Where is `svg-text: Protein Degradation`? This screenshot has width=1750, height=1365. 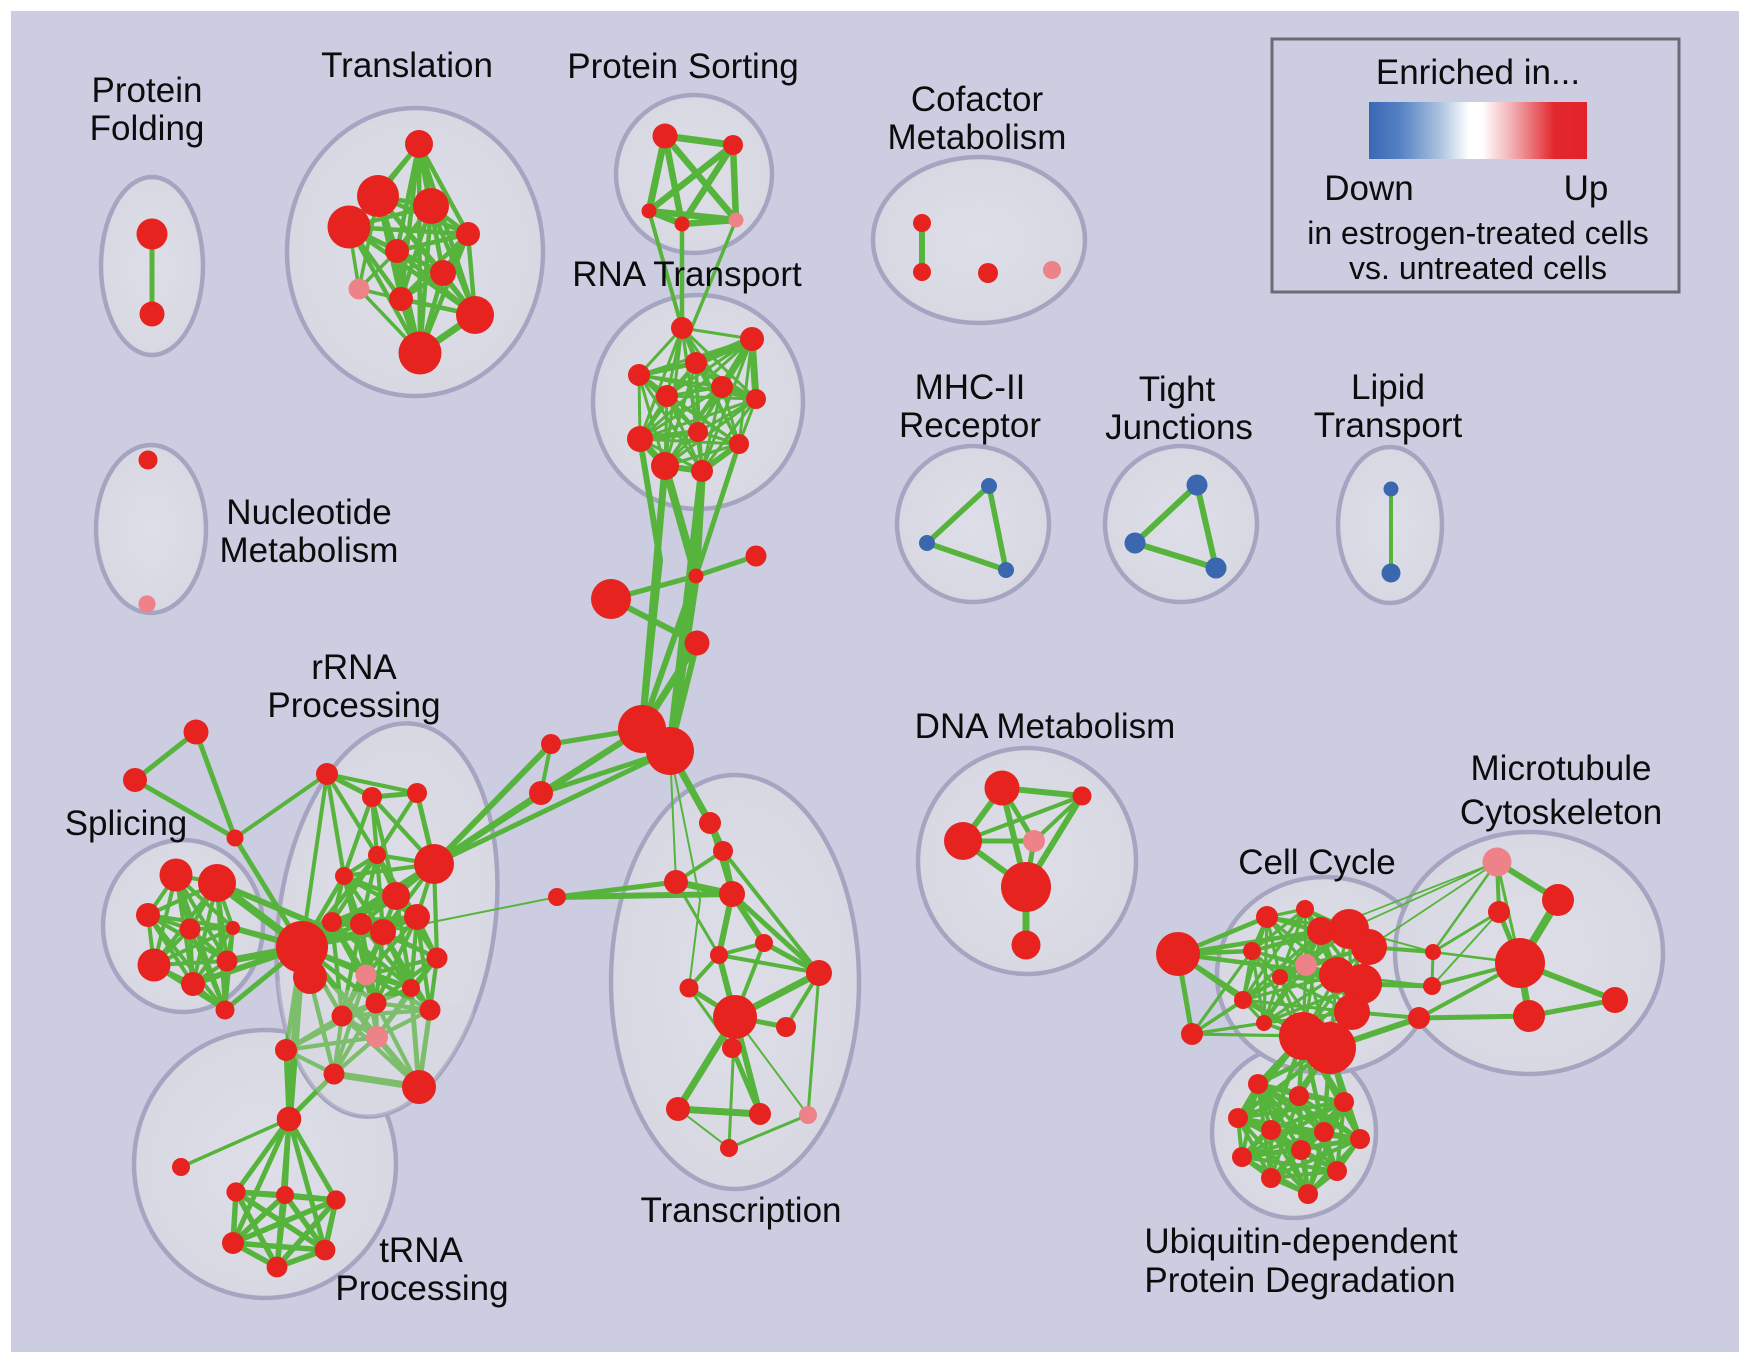
svg-text: Protein Degradation is located at coordinates (1299, 1280).